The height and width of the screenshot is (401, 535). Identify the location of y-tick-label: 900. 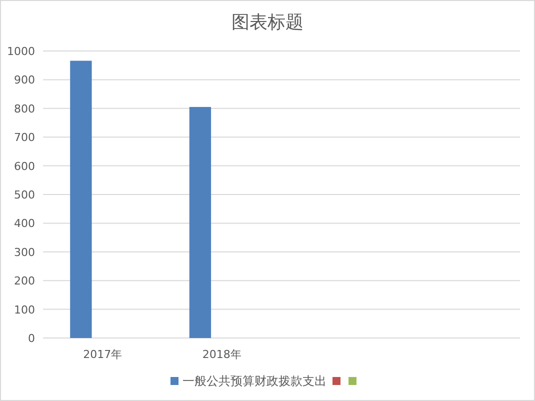
(24, 80).